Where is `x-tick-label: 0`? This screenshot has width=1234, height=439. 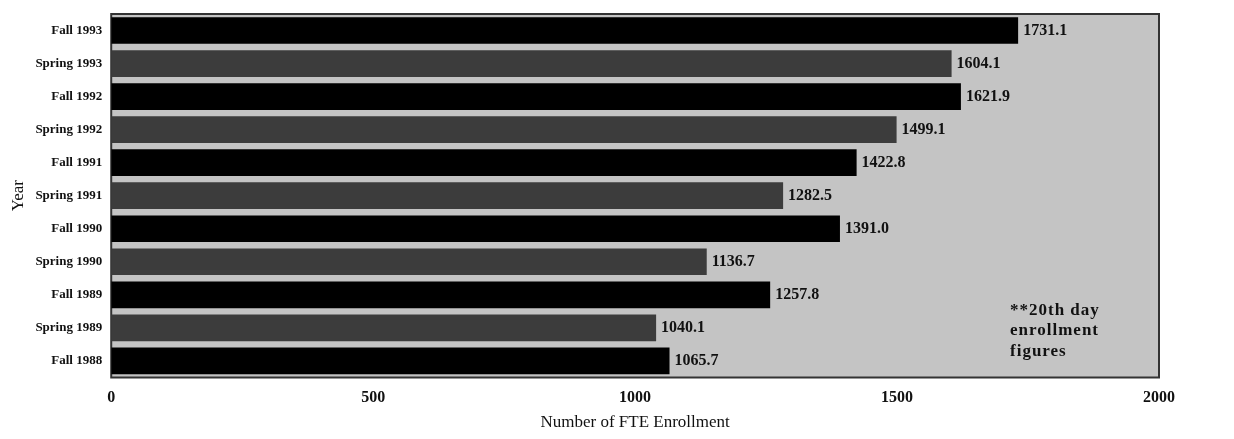
x-tick-label: 0 is located at coordinates (111, 397).